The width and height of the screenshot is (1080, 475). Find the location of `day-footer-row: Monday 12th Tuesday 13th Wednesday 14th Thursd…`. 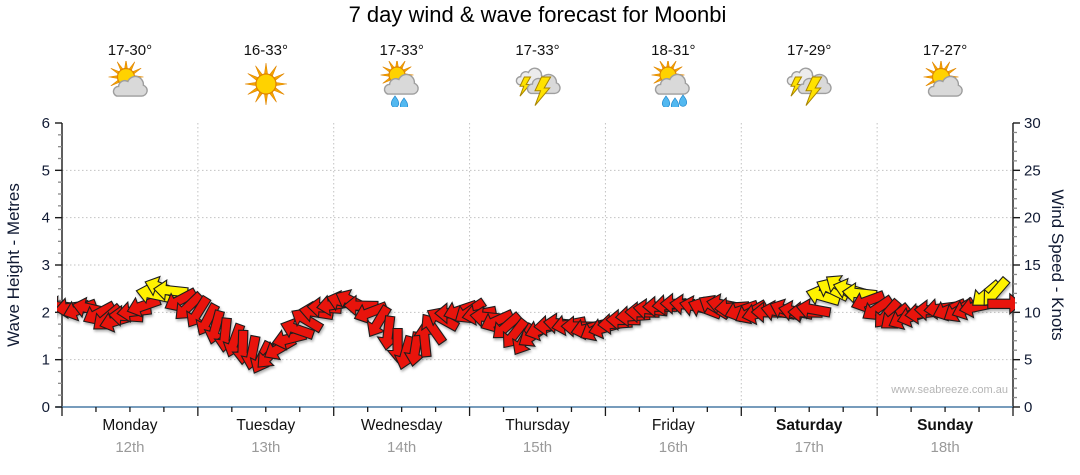

day-footer-row: Monday 12th Tuesday 13th Wednesday 14th Thursd… is located at coordinates (537, 436).